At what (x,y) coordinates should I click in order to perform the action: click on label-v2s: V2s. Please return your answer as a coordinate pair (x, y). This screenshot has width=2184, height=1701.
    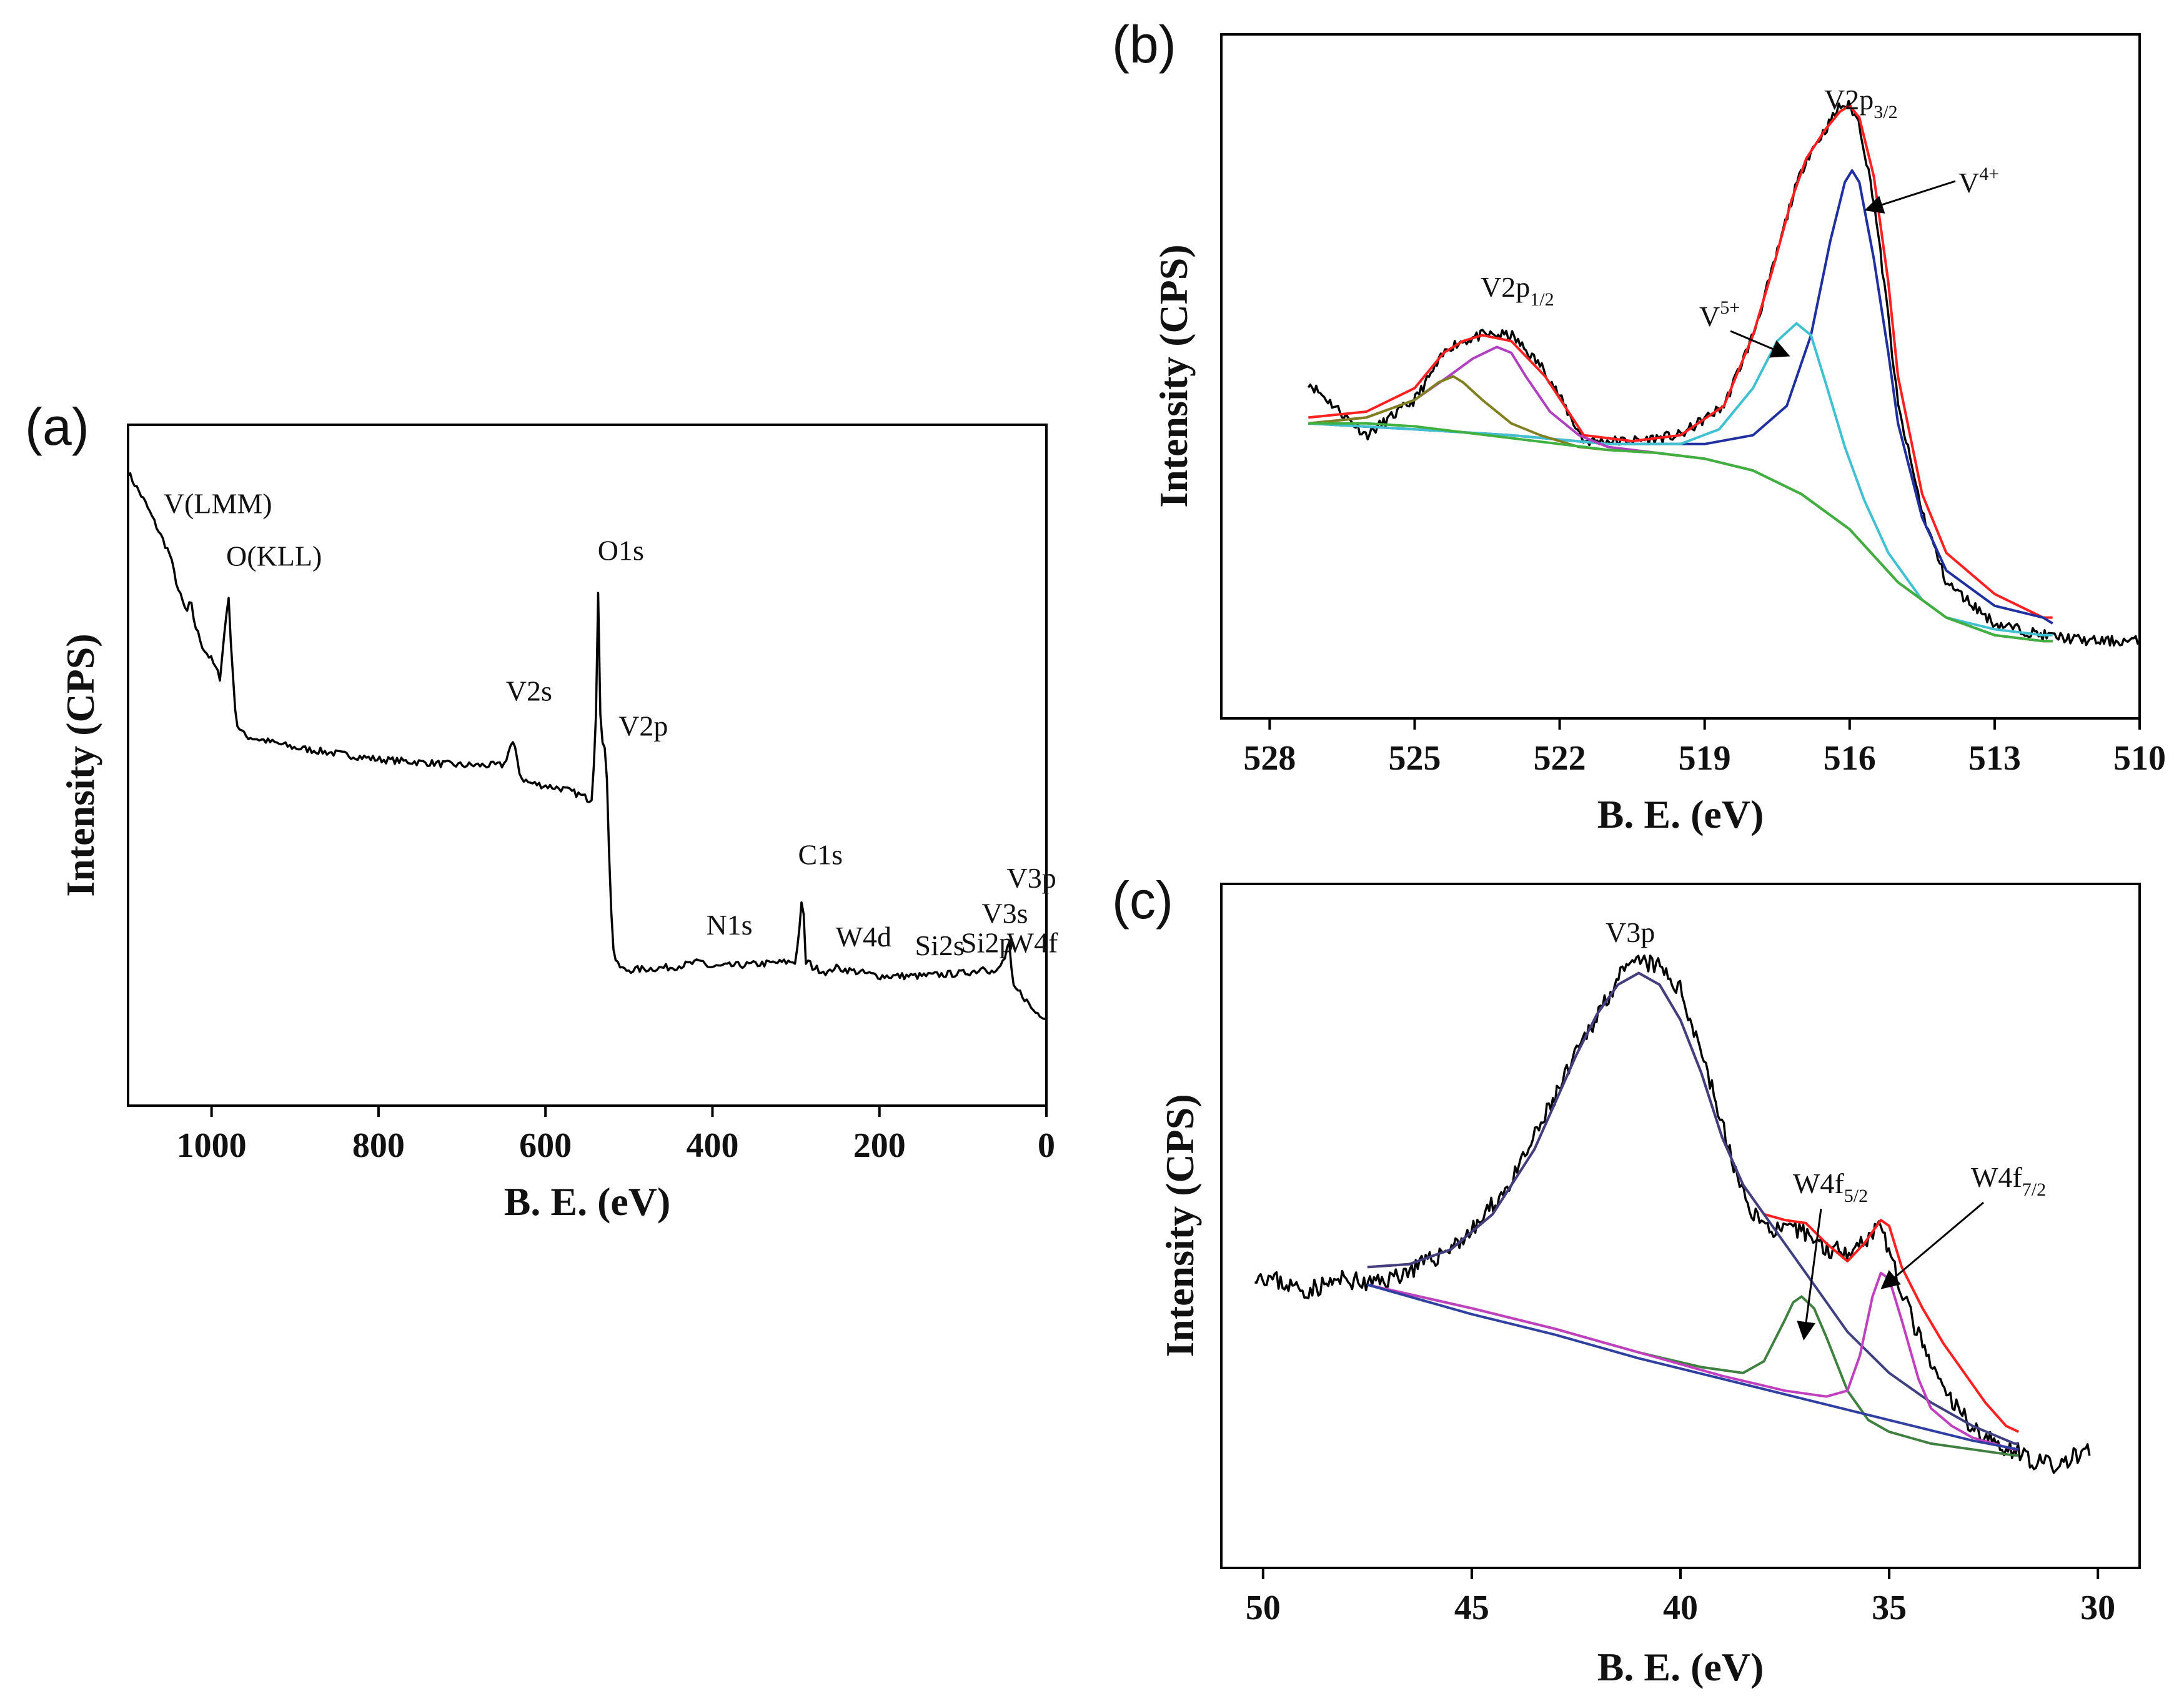
    Looking at the image, I should click on (529, 691).